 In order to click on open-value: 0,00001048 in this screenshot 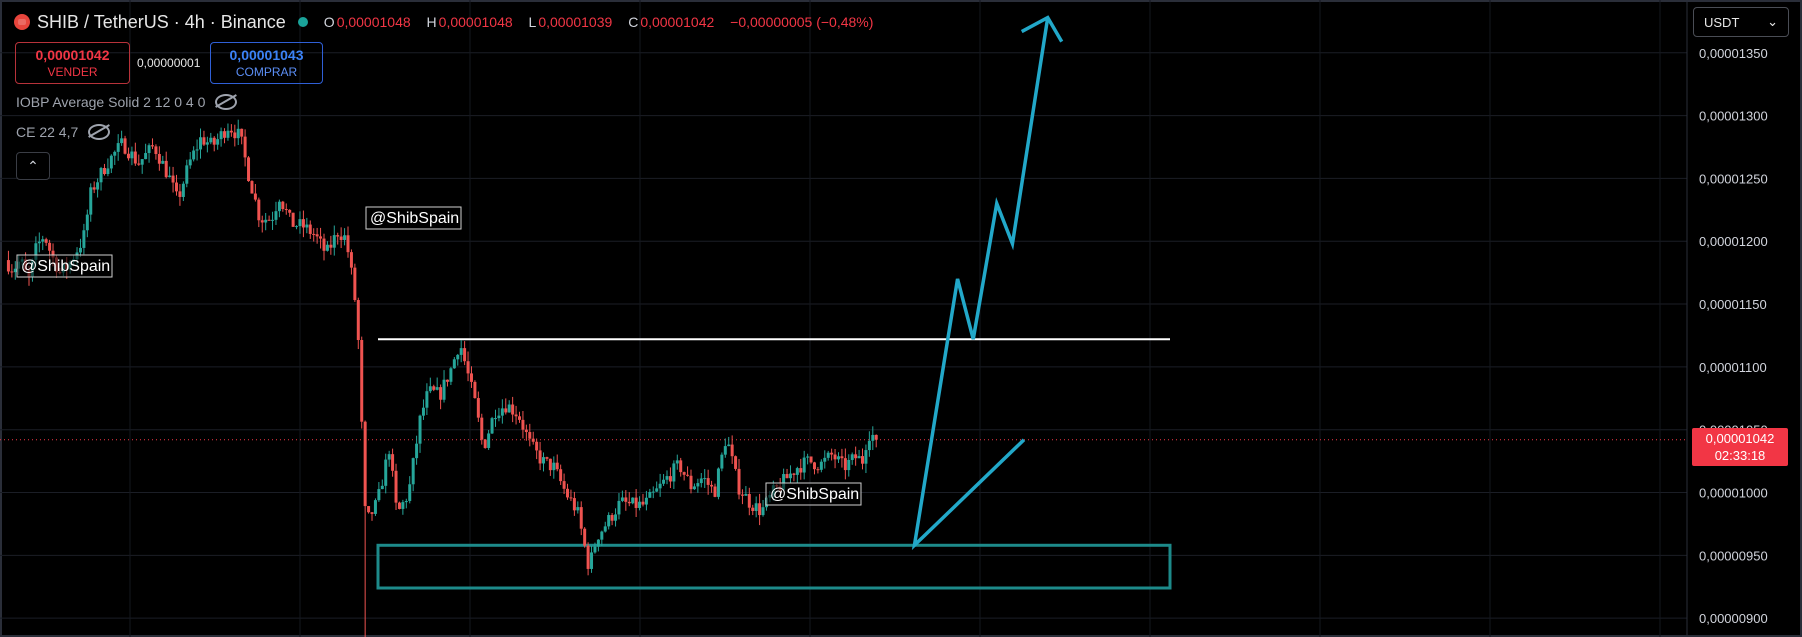, I will do `click(373, 22)`.